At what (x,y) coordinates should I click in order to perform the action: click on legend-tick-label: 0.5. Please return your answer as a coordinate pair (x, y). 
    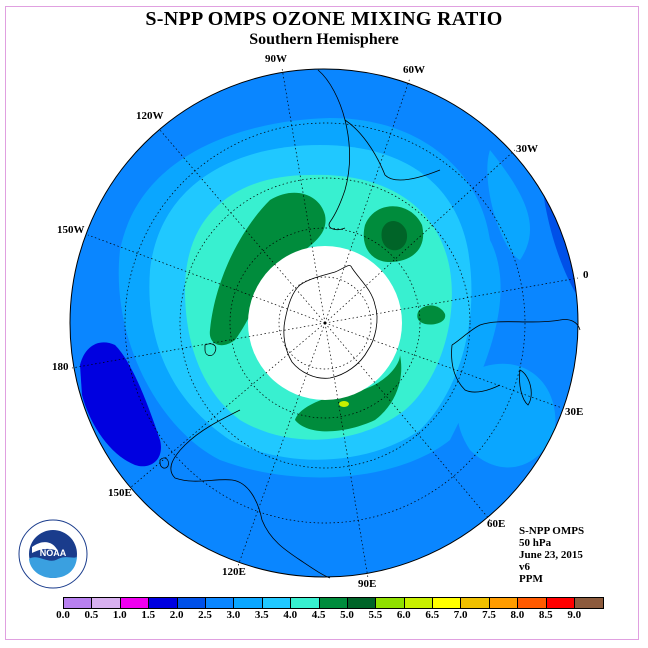
    Looking at the image, I should click on (91, 615).